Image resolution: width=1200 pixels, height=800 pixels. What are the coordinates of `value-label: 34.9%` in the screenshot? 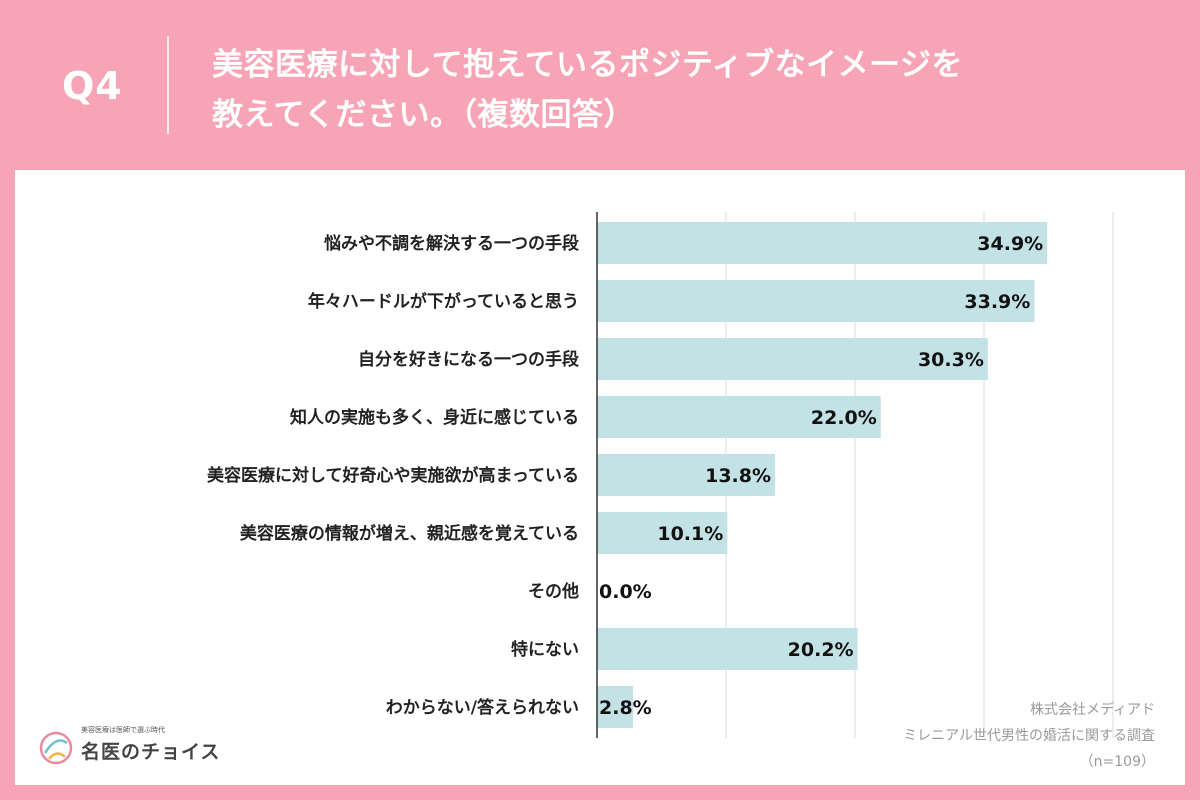 It's located at (1010, 244).